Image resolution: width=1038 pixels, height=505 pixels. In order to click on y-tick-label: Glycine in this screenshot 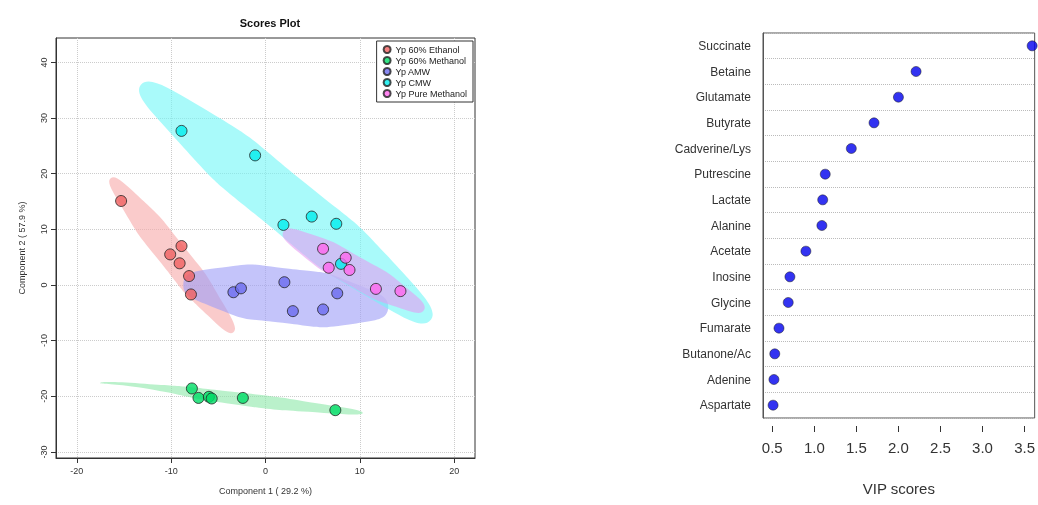, I will do `click(731, 302)`.